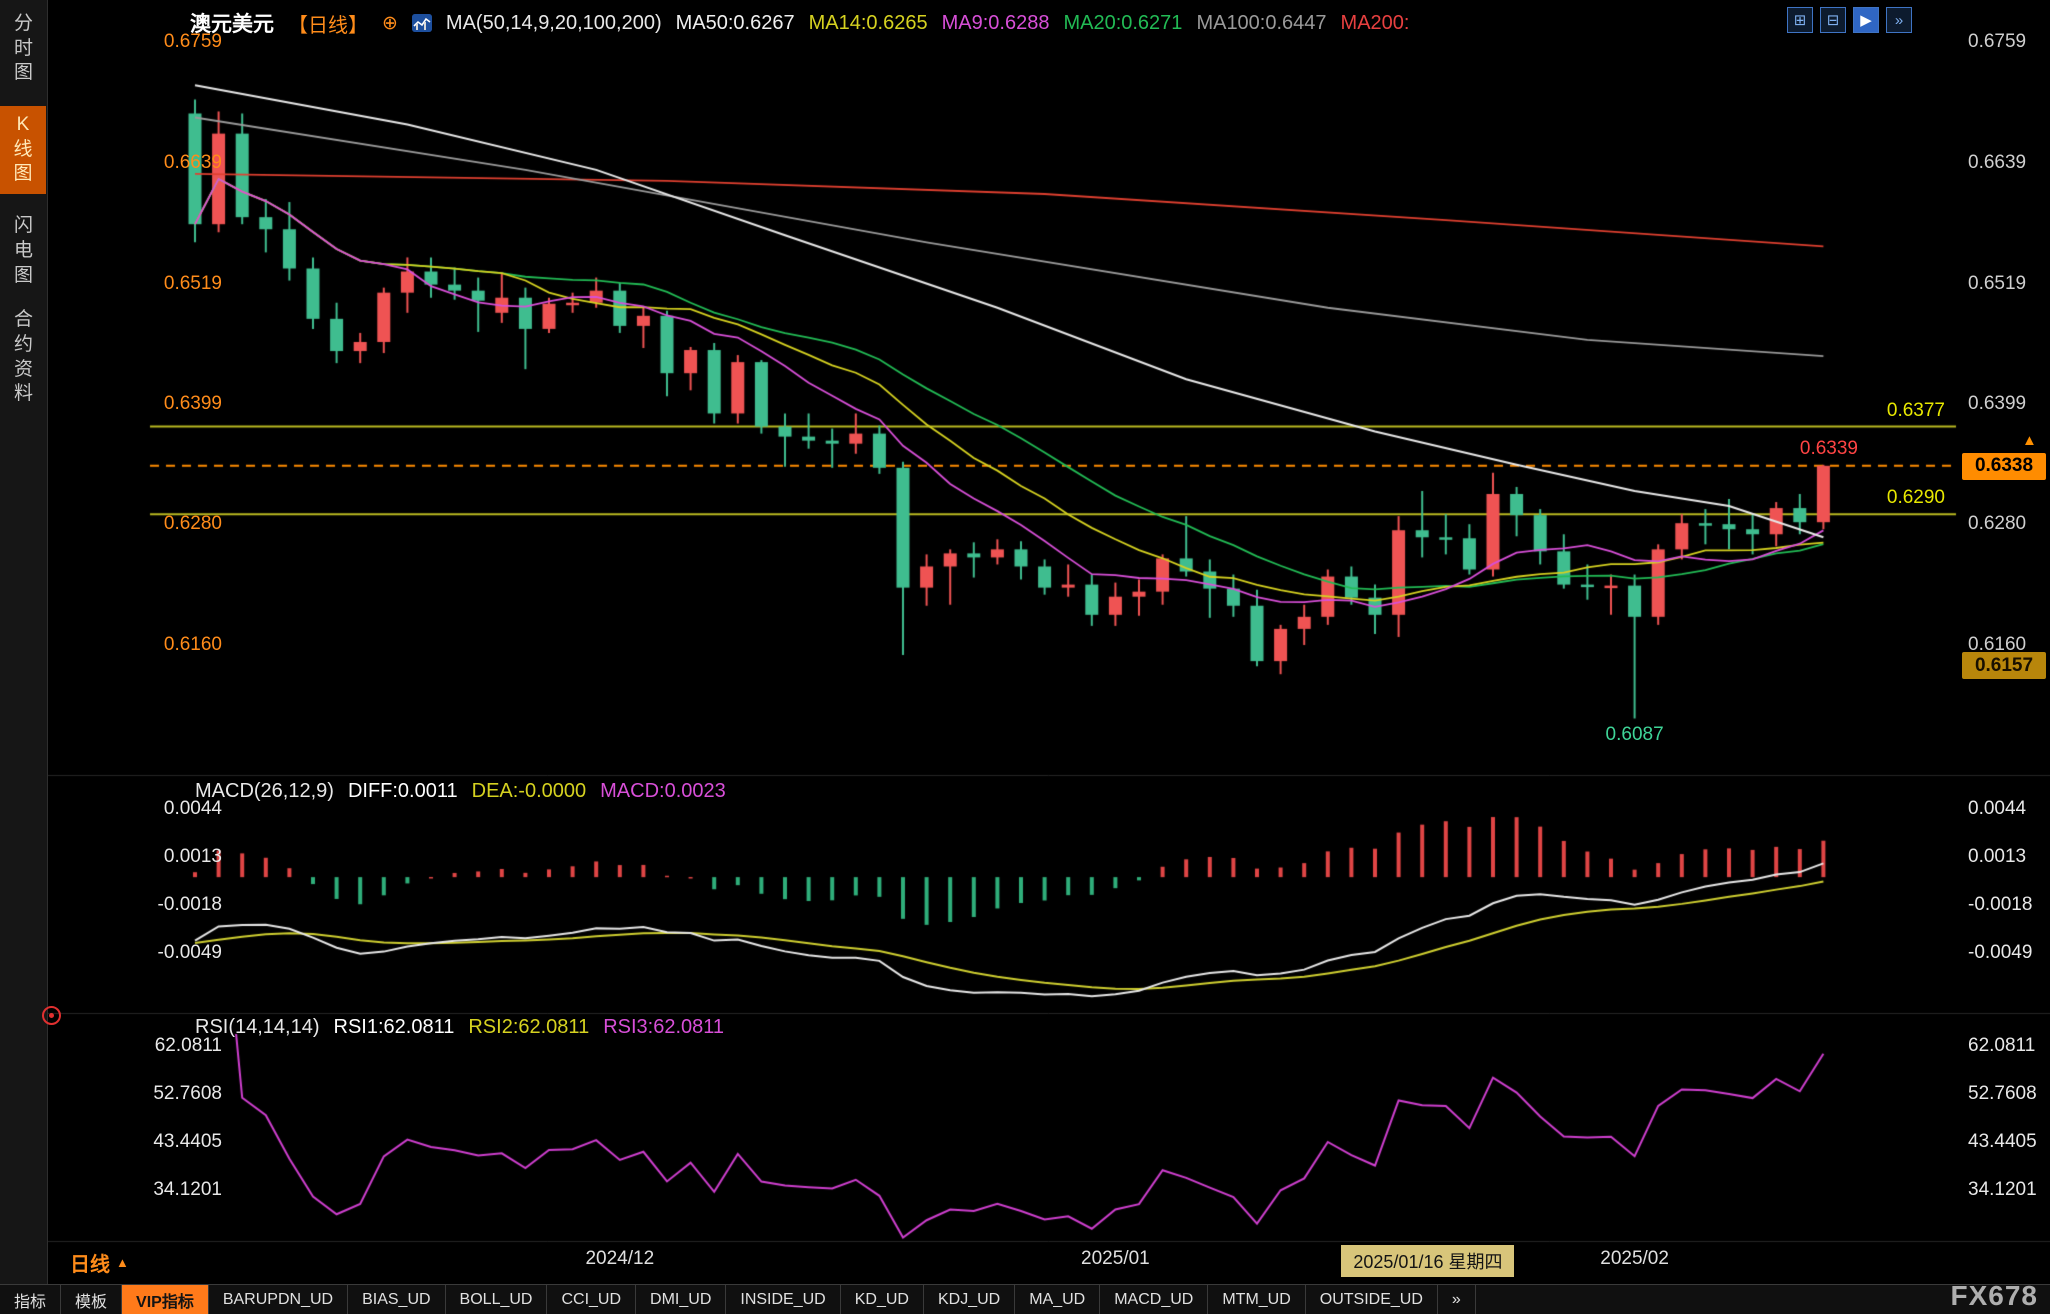  I want to click on macd-value-0: DIFF:0.0011, so click(402, 791).